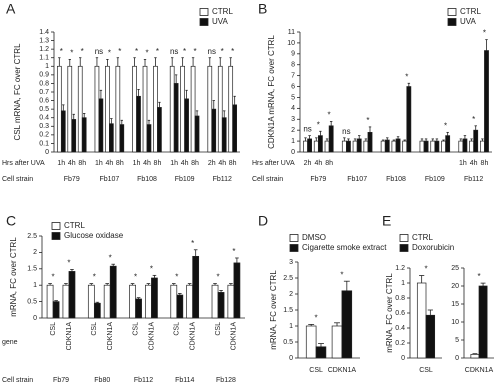  What do you see at coordinates (11, 9) in the screenshot?
I see `panel-letter: A` at bounding box center [11, 9].